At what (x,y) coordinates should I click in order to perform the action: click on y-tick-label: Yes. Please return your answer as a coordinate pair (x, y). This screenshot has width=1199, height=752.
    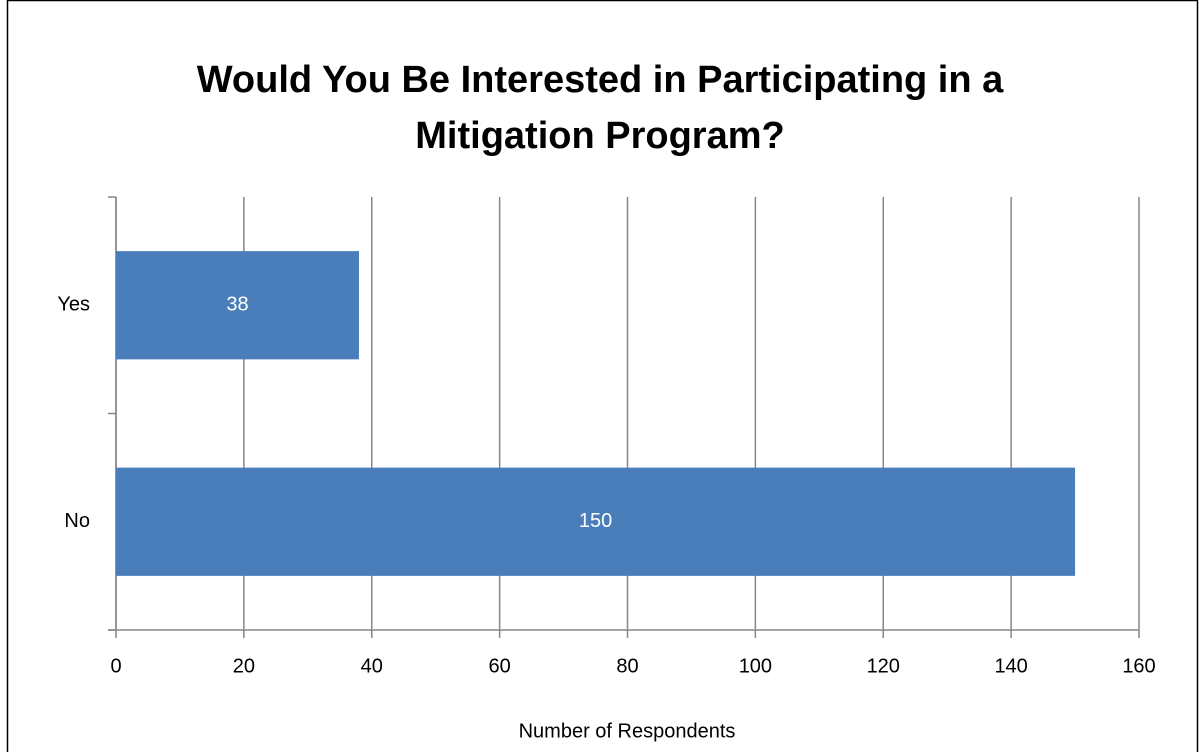
    Looking at the image, I should click on (73, 305).